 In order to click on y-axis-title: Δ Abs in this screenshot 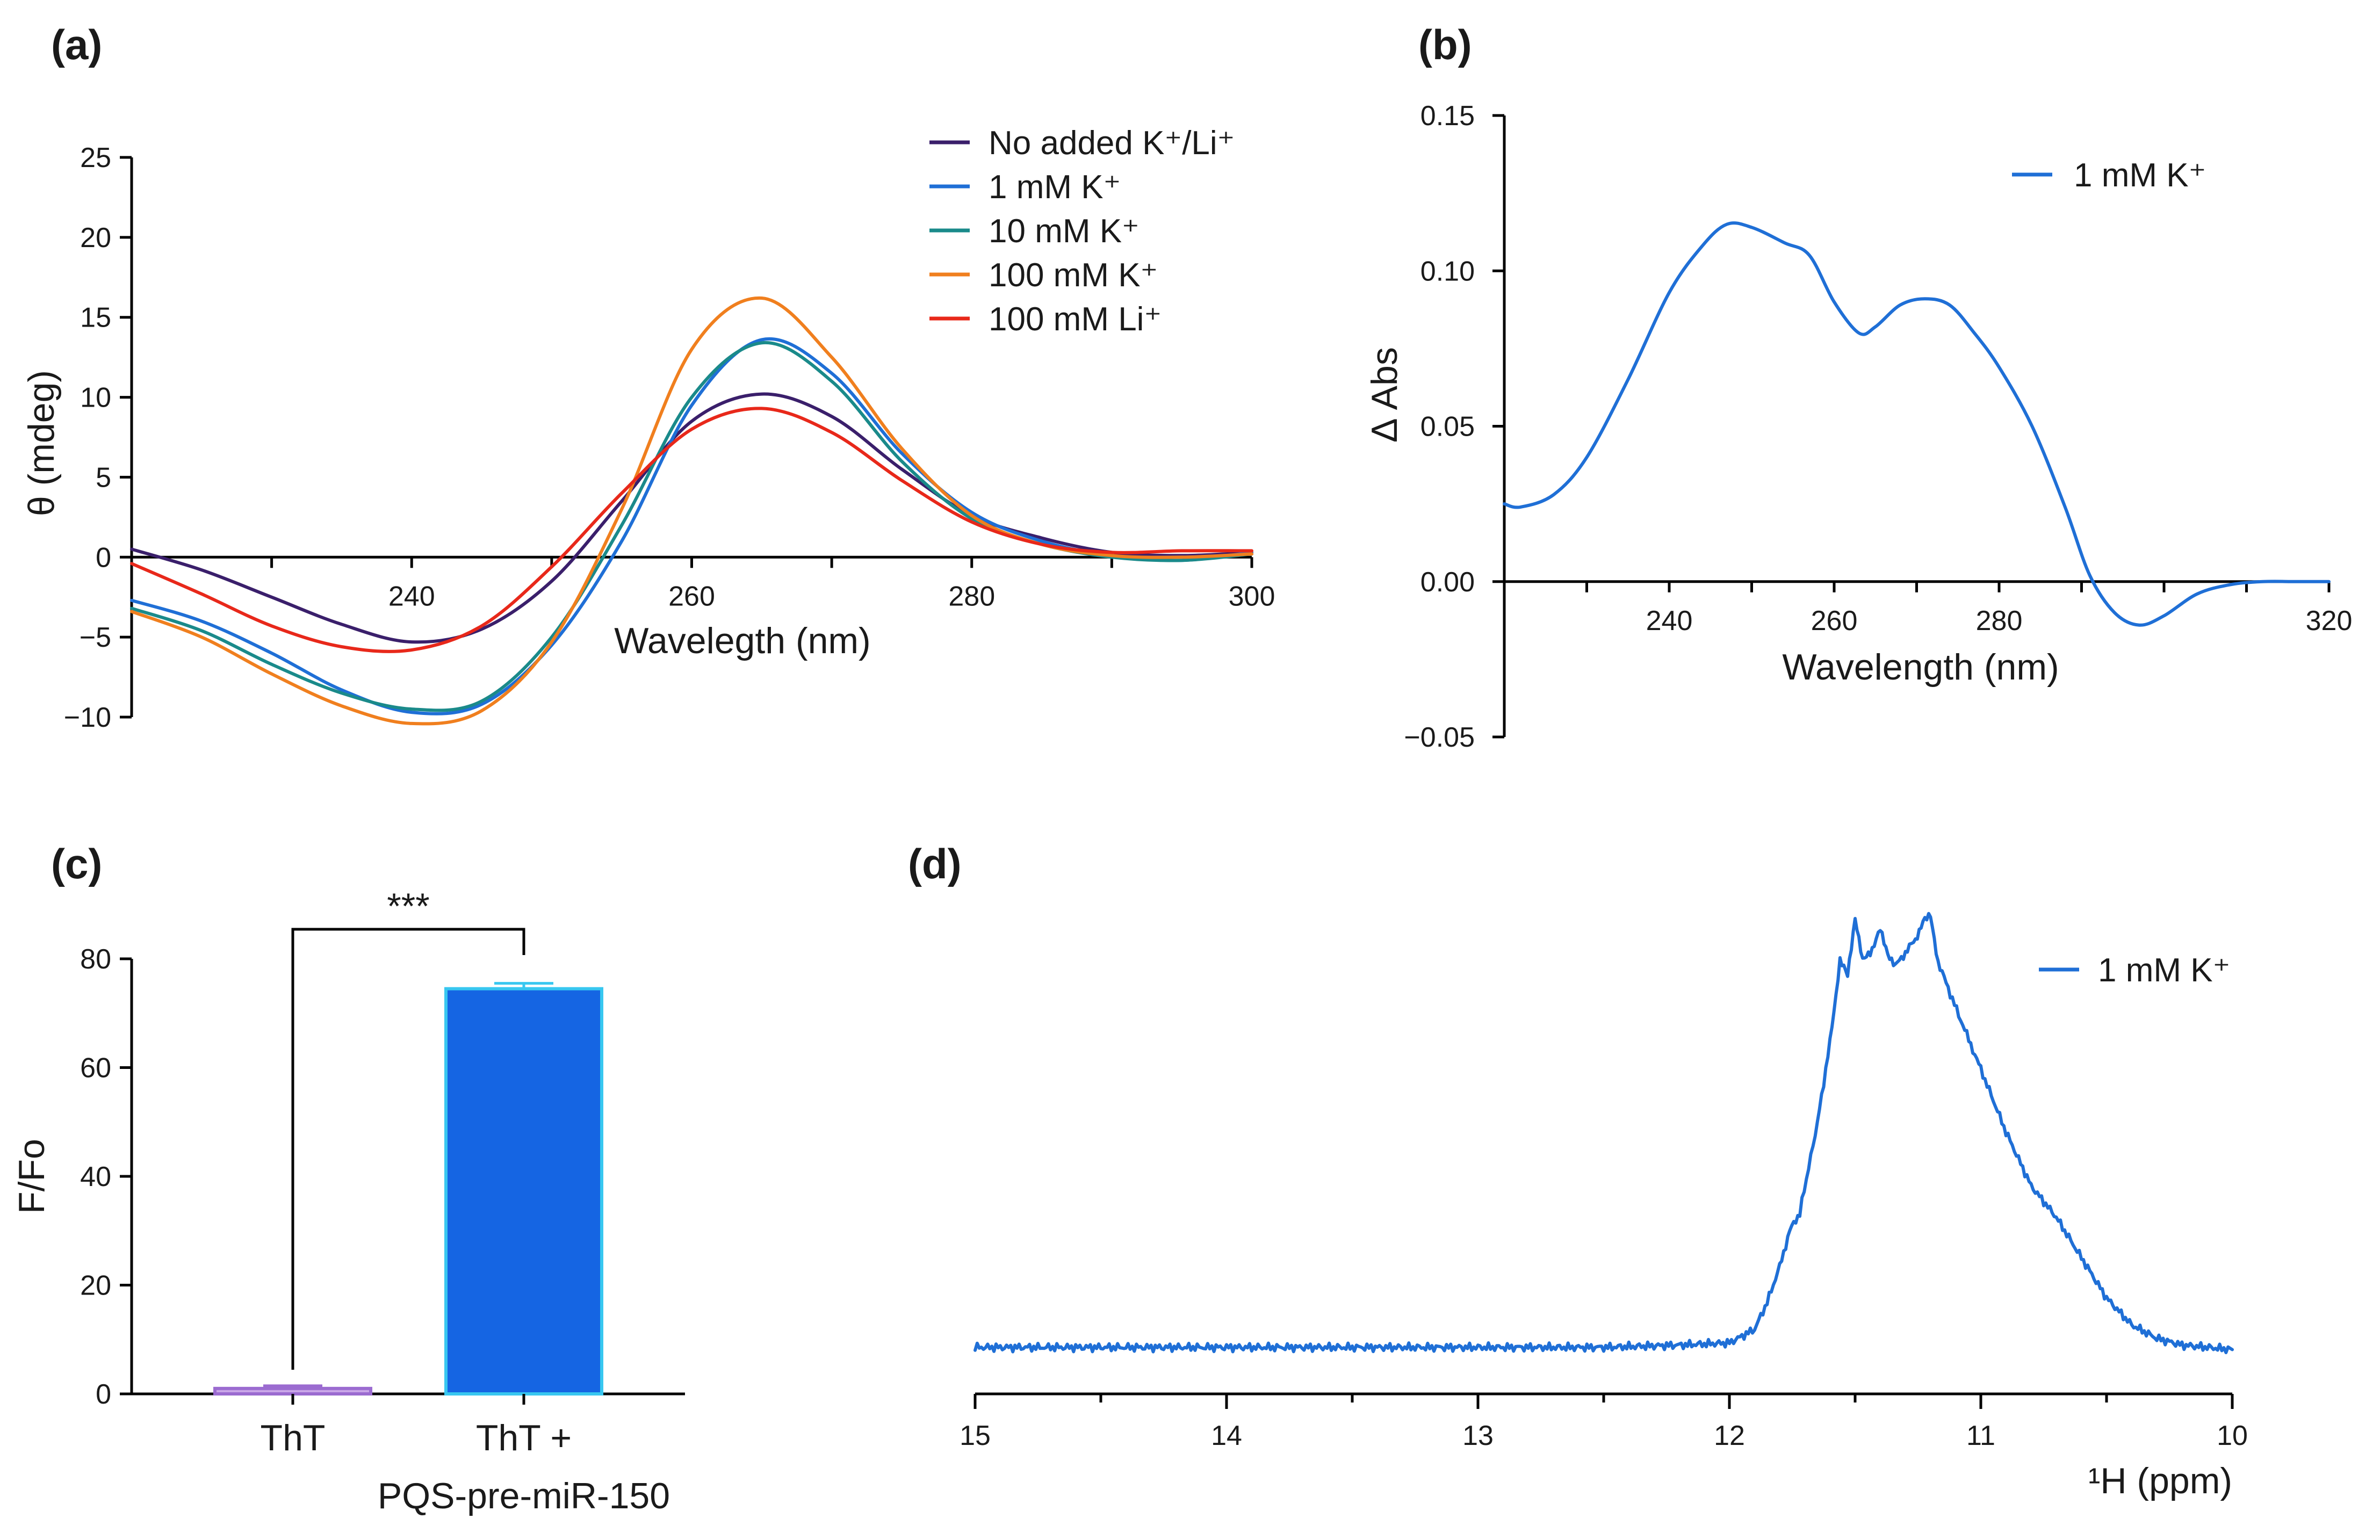, I will do `click(1385, 395)`.